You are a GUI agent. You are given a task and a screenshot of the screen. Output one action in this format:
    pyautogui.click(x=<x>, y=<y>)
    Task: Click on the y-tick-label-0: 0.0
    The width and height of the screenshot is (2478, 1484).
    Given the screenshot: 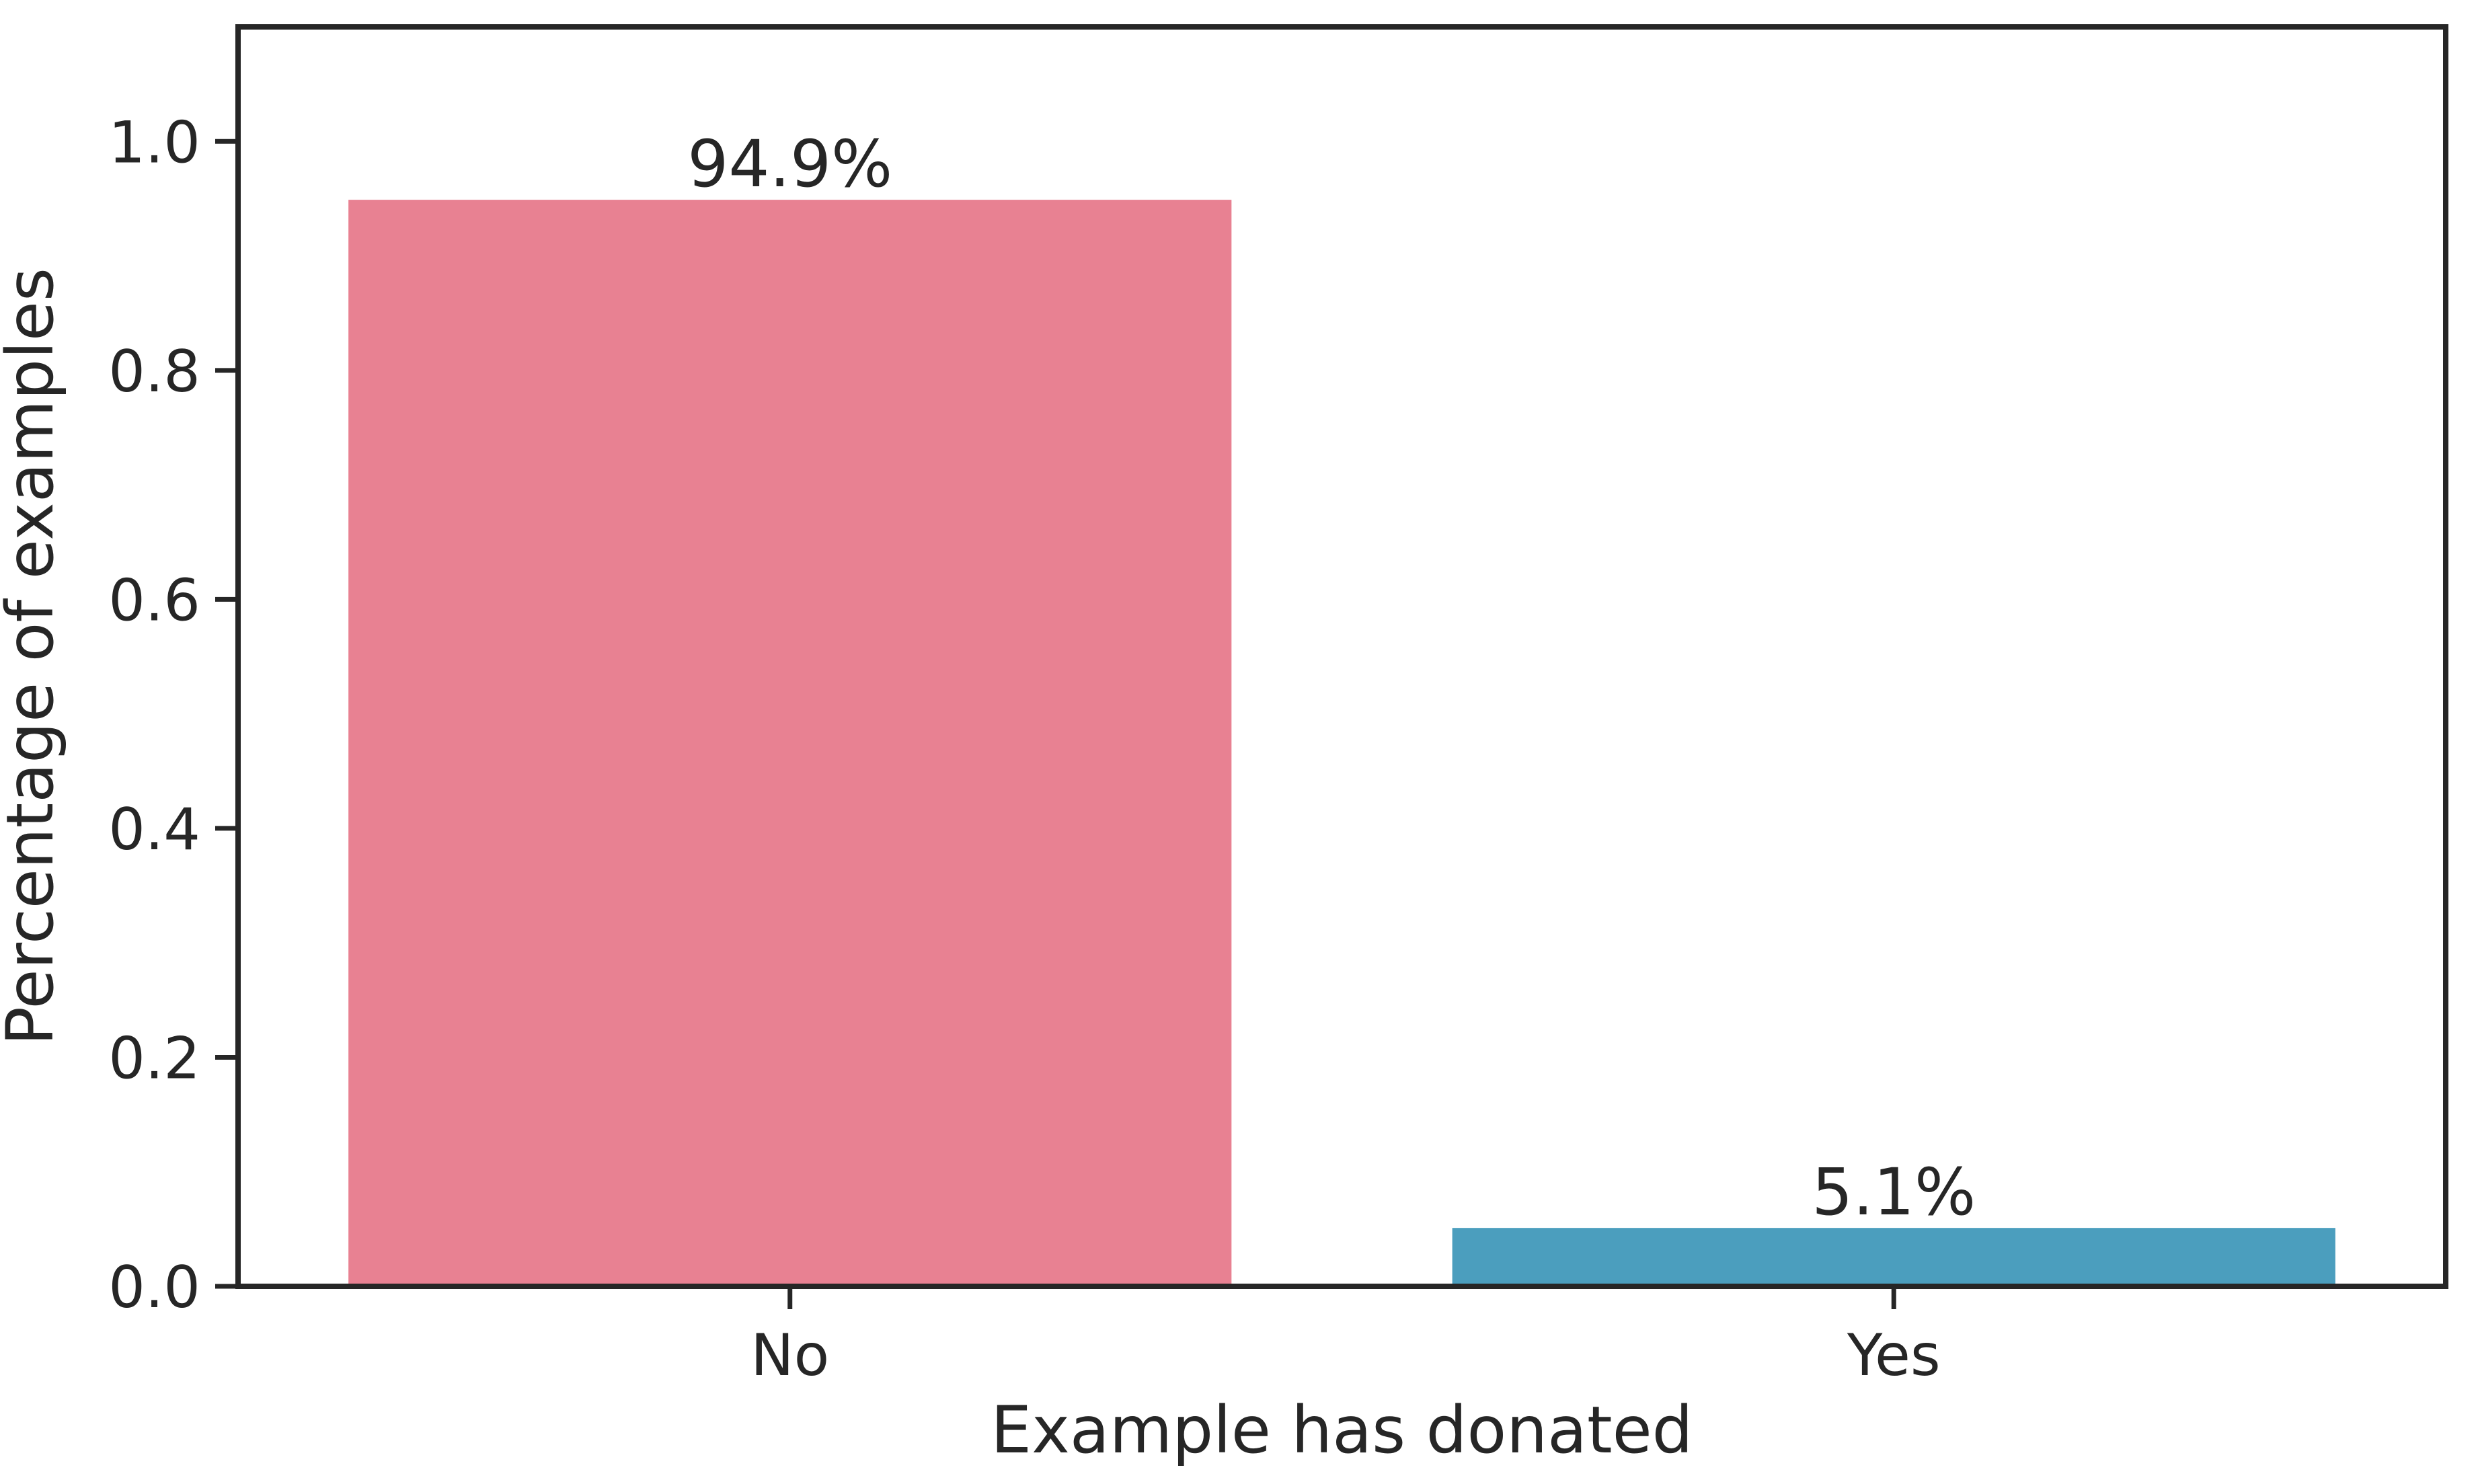 What is the action you would take?
    pyautogui.click(x=154, y=1287)
    